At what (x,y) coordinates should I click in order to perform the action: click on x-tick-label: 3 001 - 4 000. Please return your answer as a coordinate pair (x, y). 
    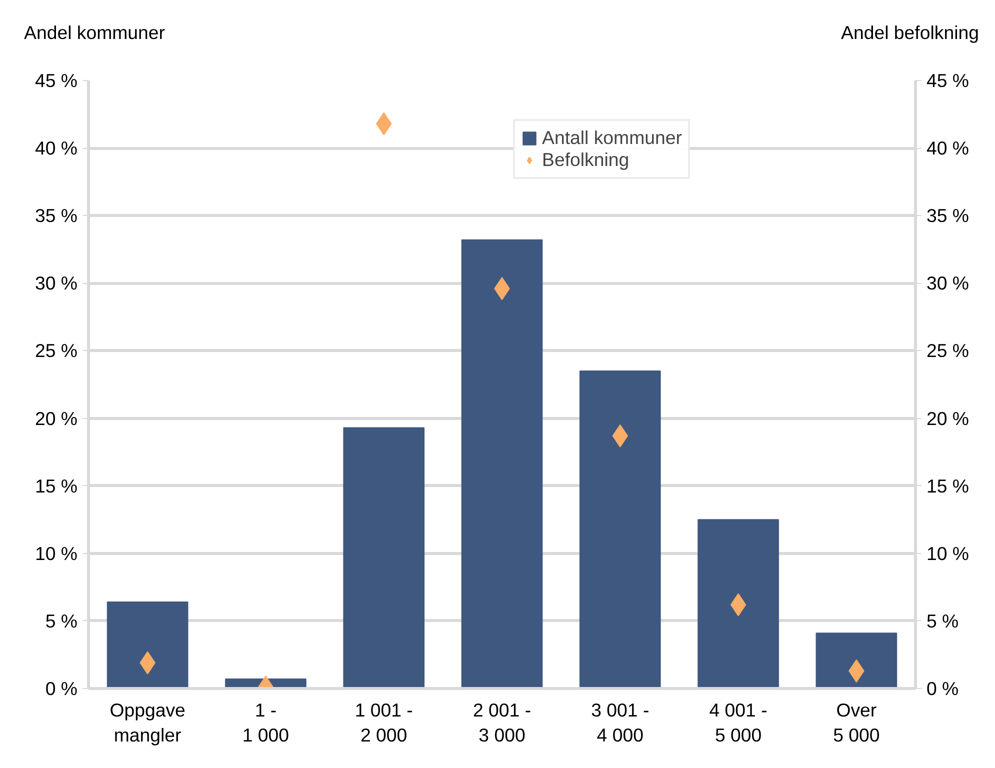
    Looking at the image, I should click on (620, 723).